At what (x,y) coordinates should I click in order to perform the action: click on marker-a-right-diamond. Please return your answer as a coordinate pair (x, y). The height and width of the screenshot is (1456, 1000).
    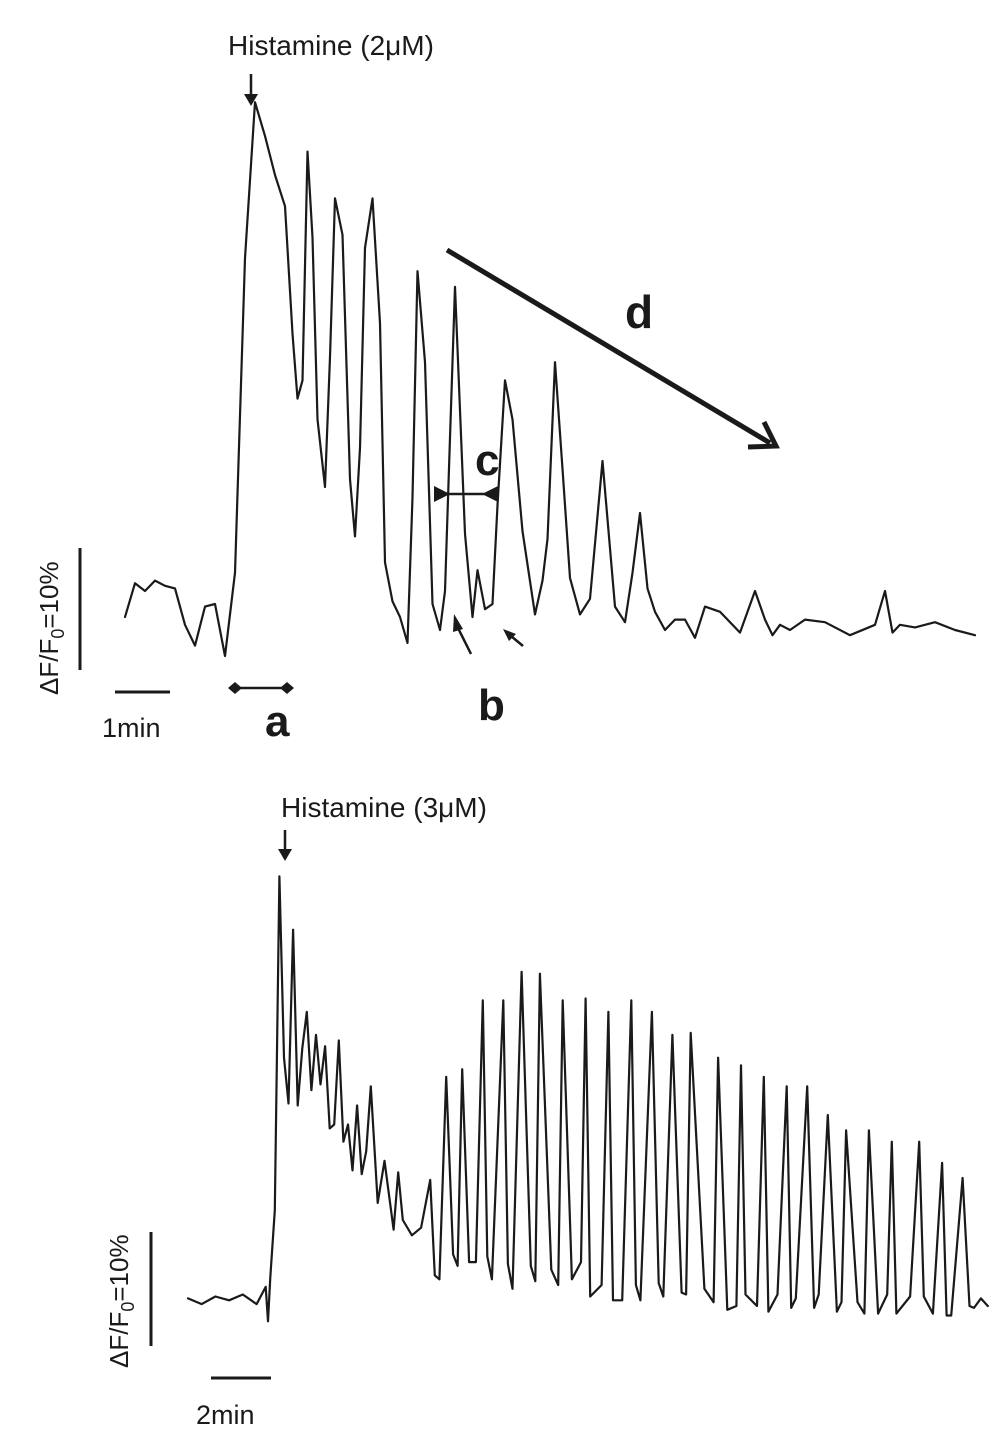
    Looking at the image, I should click on (287, 688).